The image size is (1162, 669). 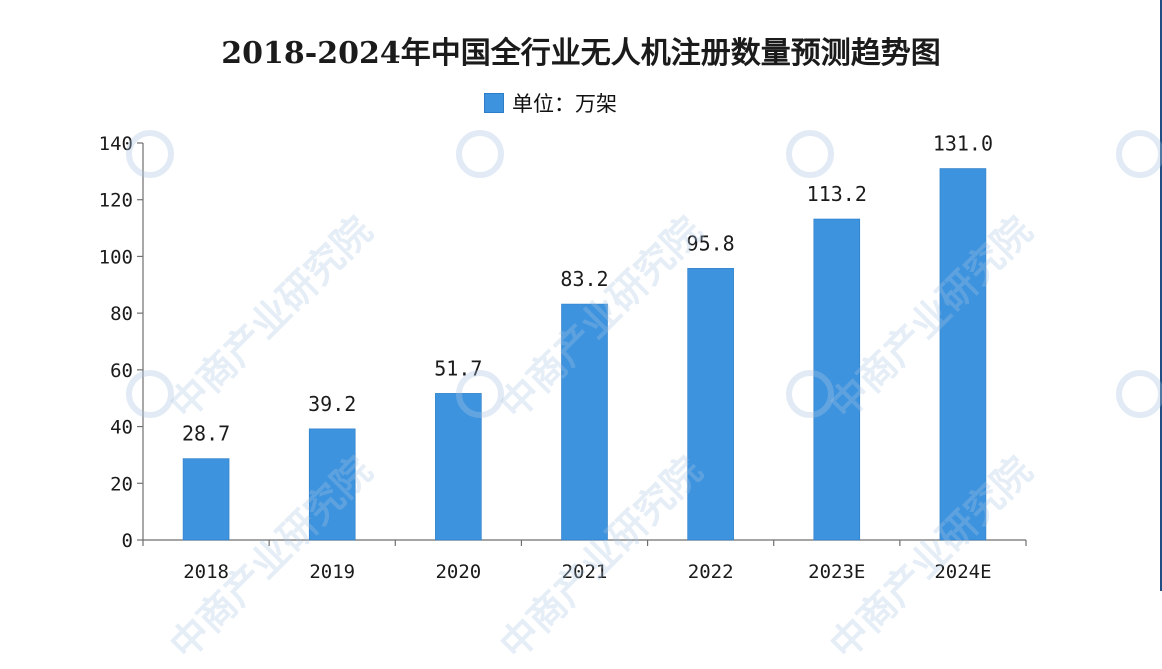 I want to click on x-tick-label: 2019, so click(x=332, y=572).